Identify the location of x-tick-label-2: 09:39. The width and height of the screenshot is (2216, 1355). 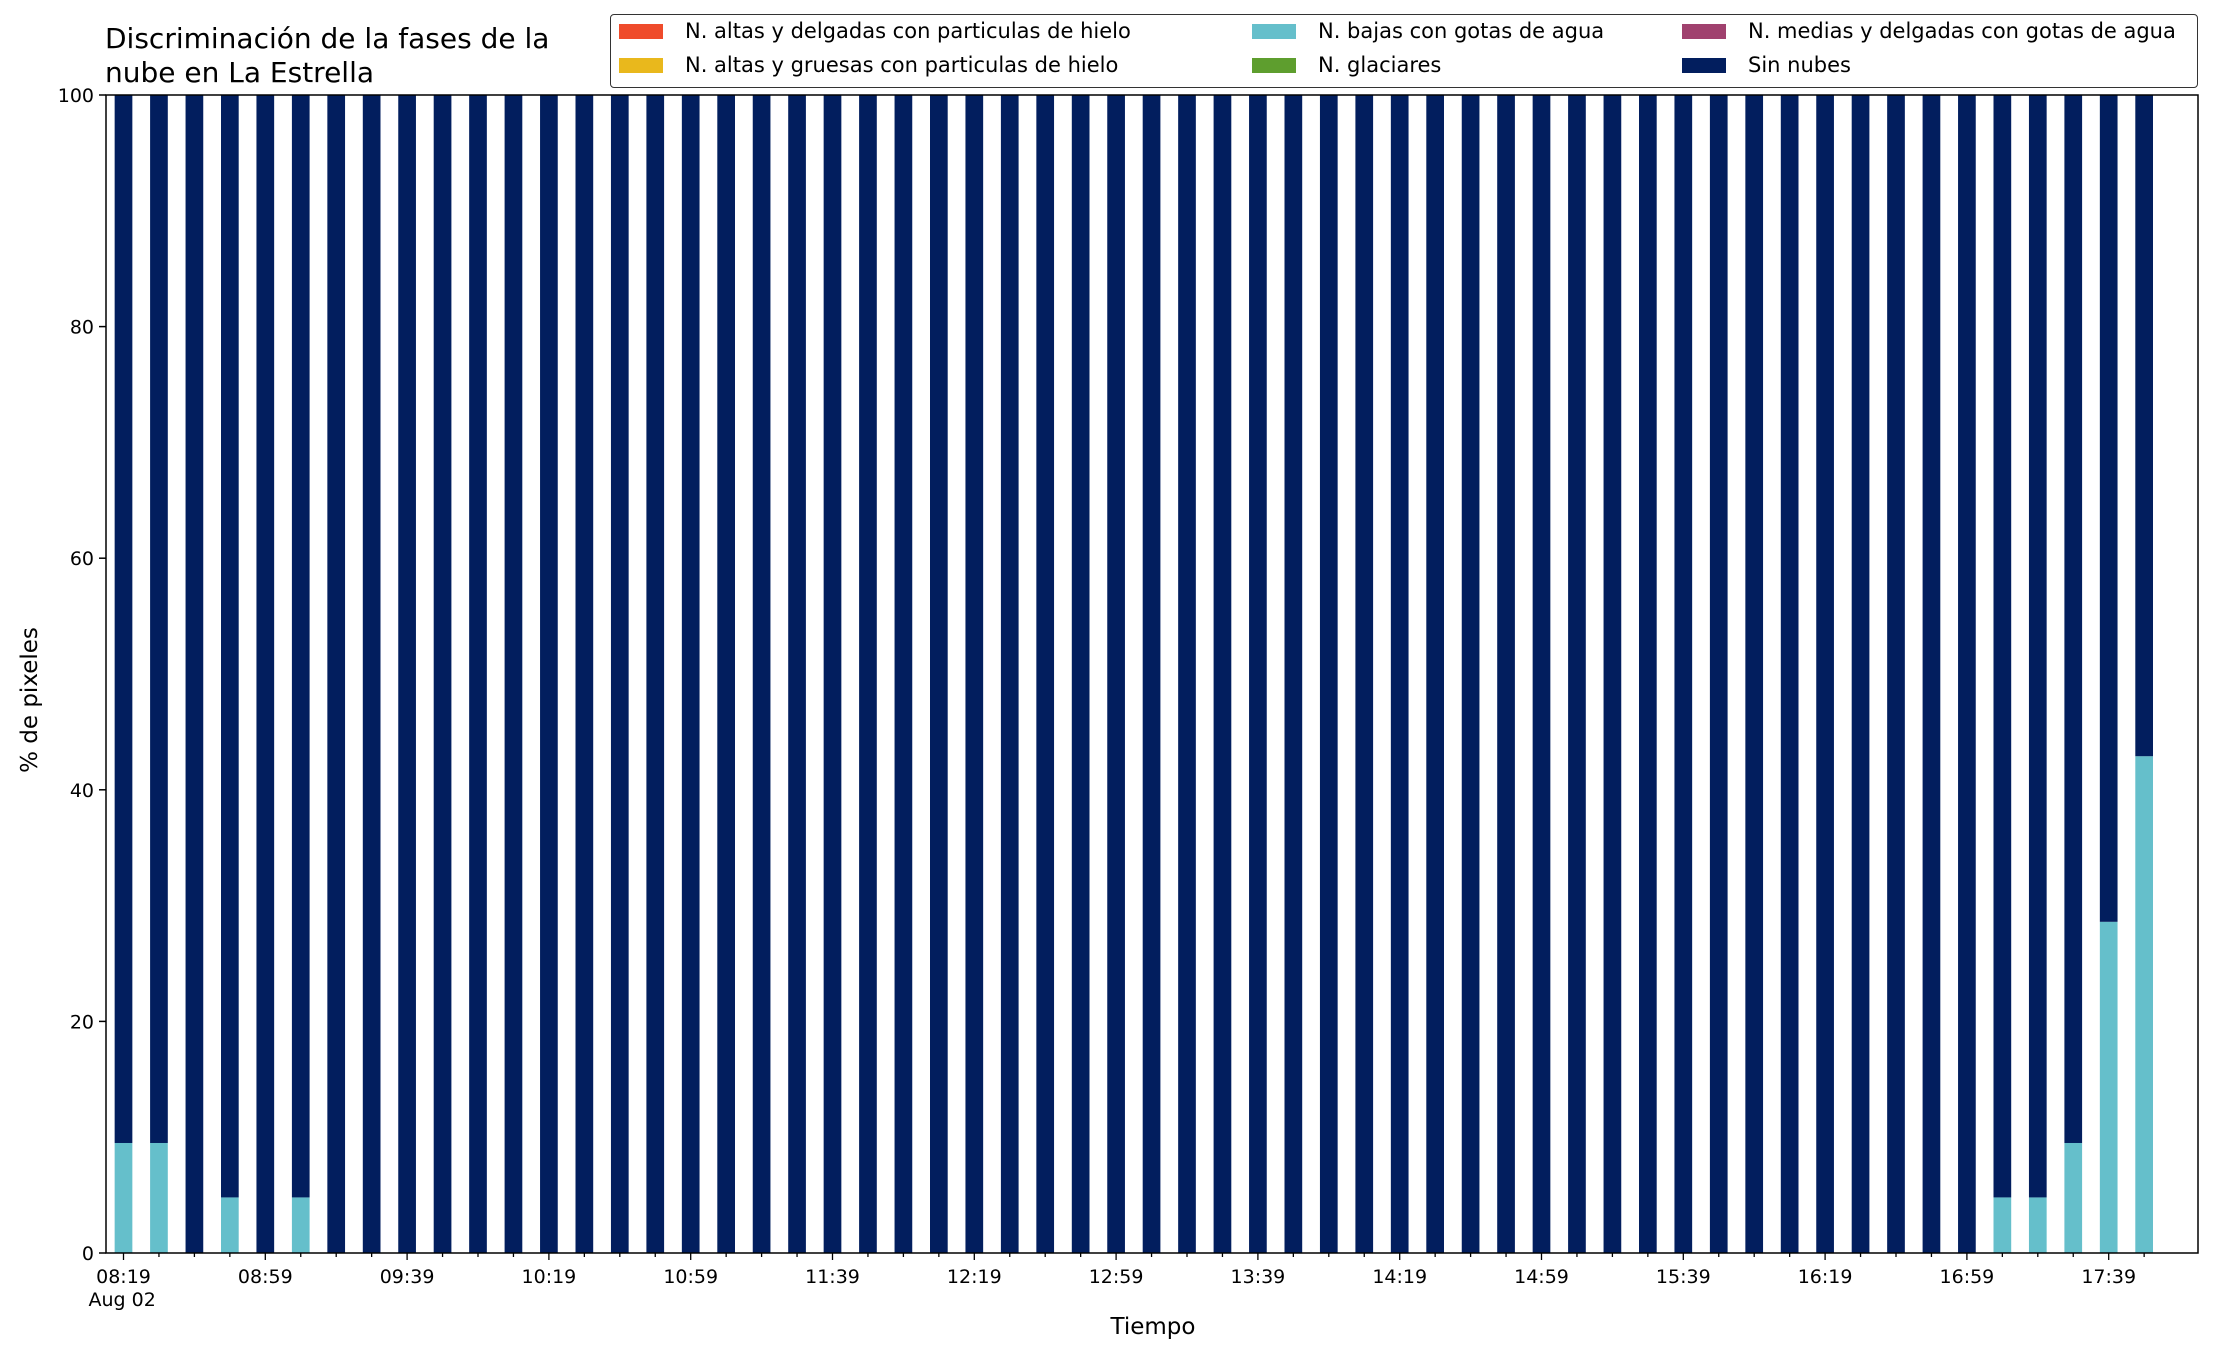
(407, 1277).